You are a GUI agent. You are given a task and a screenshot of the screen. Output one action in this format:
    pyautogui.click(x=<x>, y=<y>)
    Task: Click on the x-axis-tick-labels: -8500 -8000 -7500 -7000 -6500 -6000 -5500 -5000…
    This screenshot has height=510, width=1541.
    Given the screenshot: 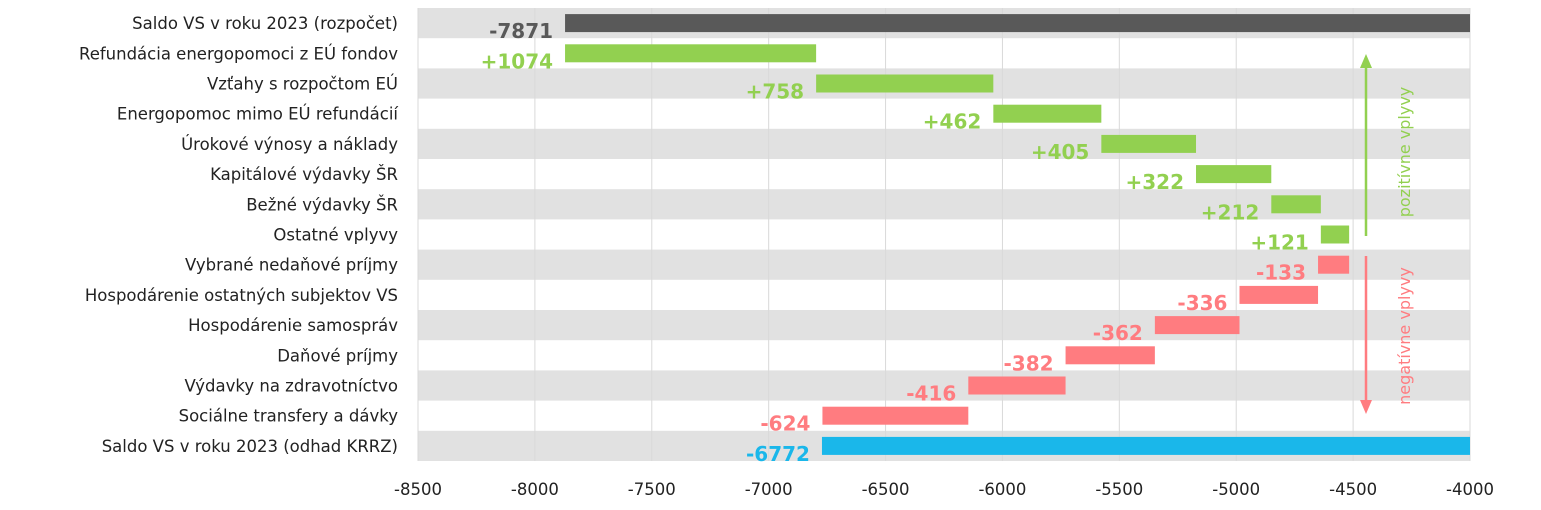 What is the action you would take?
    pyautogui.click(x=944, y=489)
    